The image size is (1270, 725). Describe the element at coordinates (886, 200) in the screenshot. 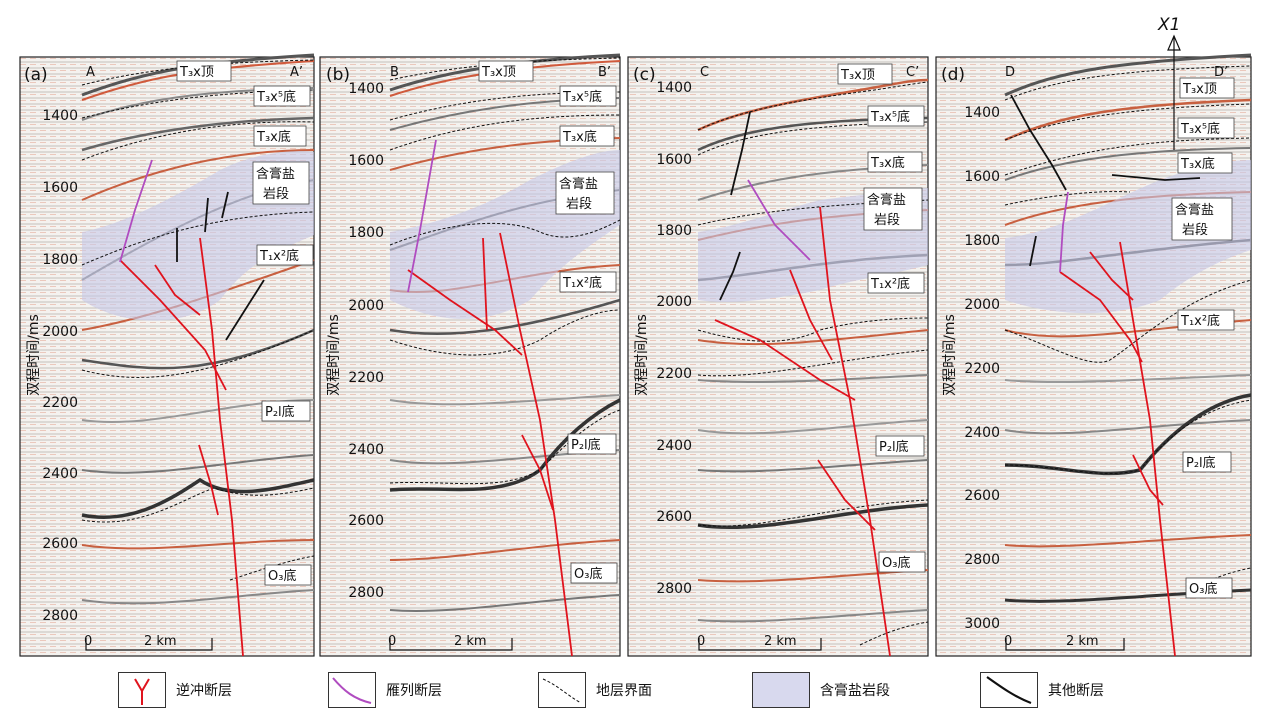

I see `label-c-salt-1: 含膏盐` at that location.